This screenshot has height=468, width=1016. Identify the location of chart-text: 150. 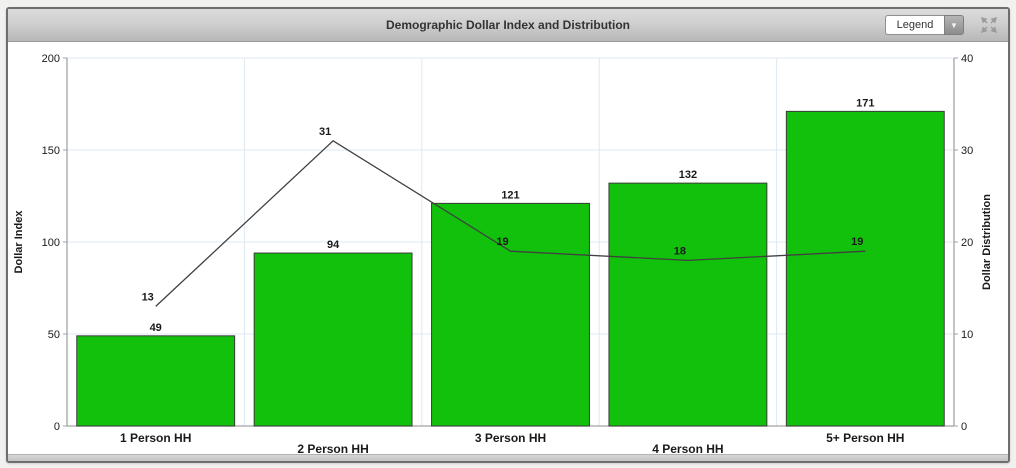
(51, 151).